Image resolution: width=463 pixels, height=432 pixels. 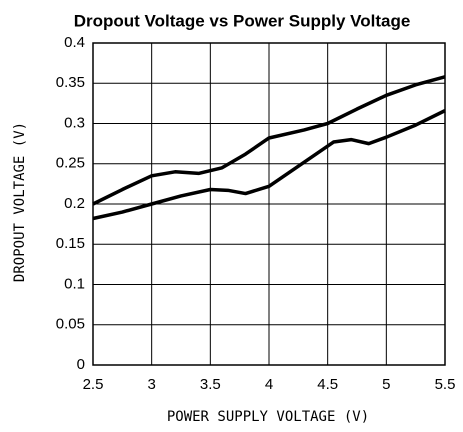 I want to click on y-tick-label: 0.2, so click(x=74, y=203).